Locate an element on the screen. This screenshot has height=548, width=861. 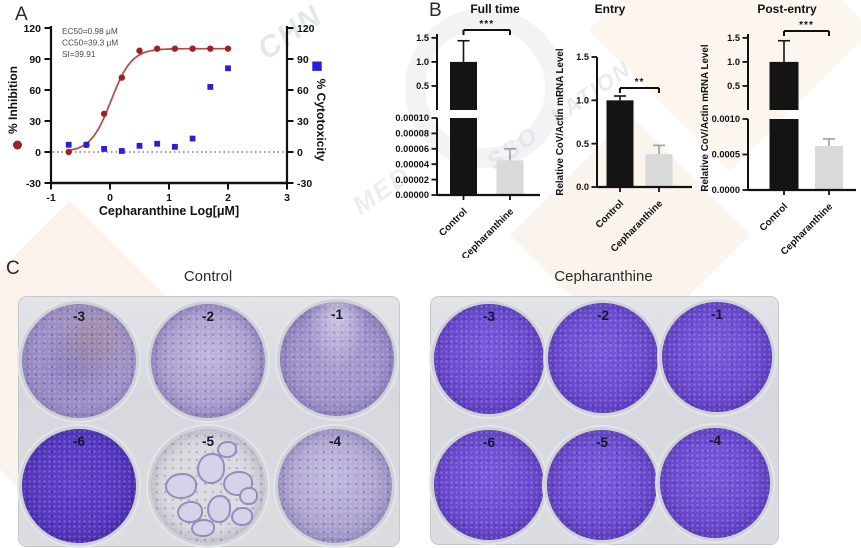
svg-text: 0.0000 is located at coordinates (726, 190).